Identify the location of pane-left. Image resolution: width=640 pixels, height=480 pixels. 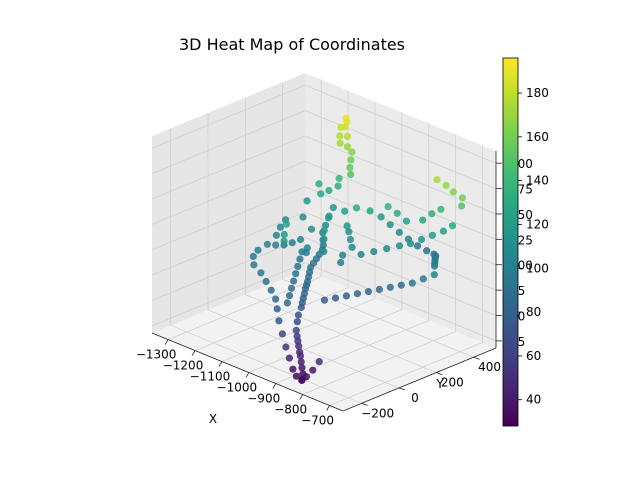
(228, 203).